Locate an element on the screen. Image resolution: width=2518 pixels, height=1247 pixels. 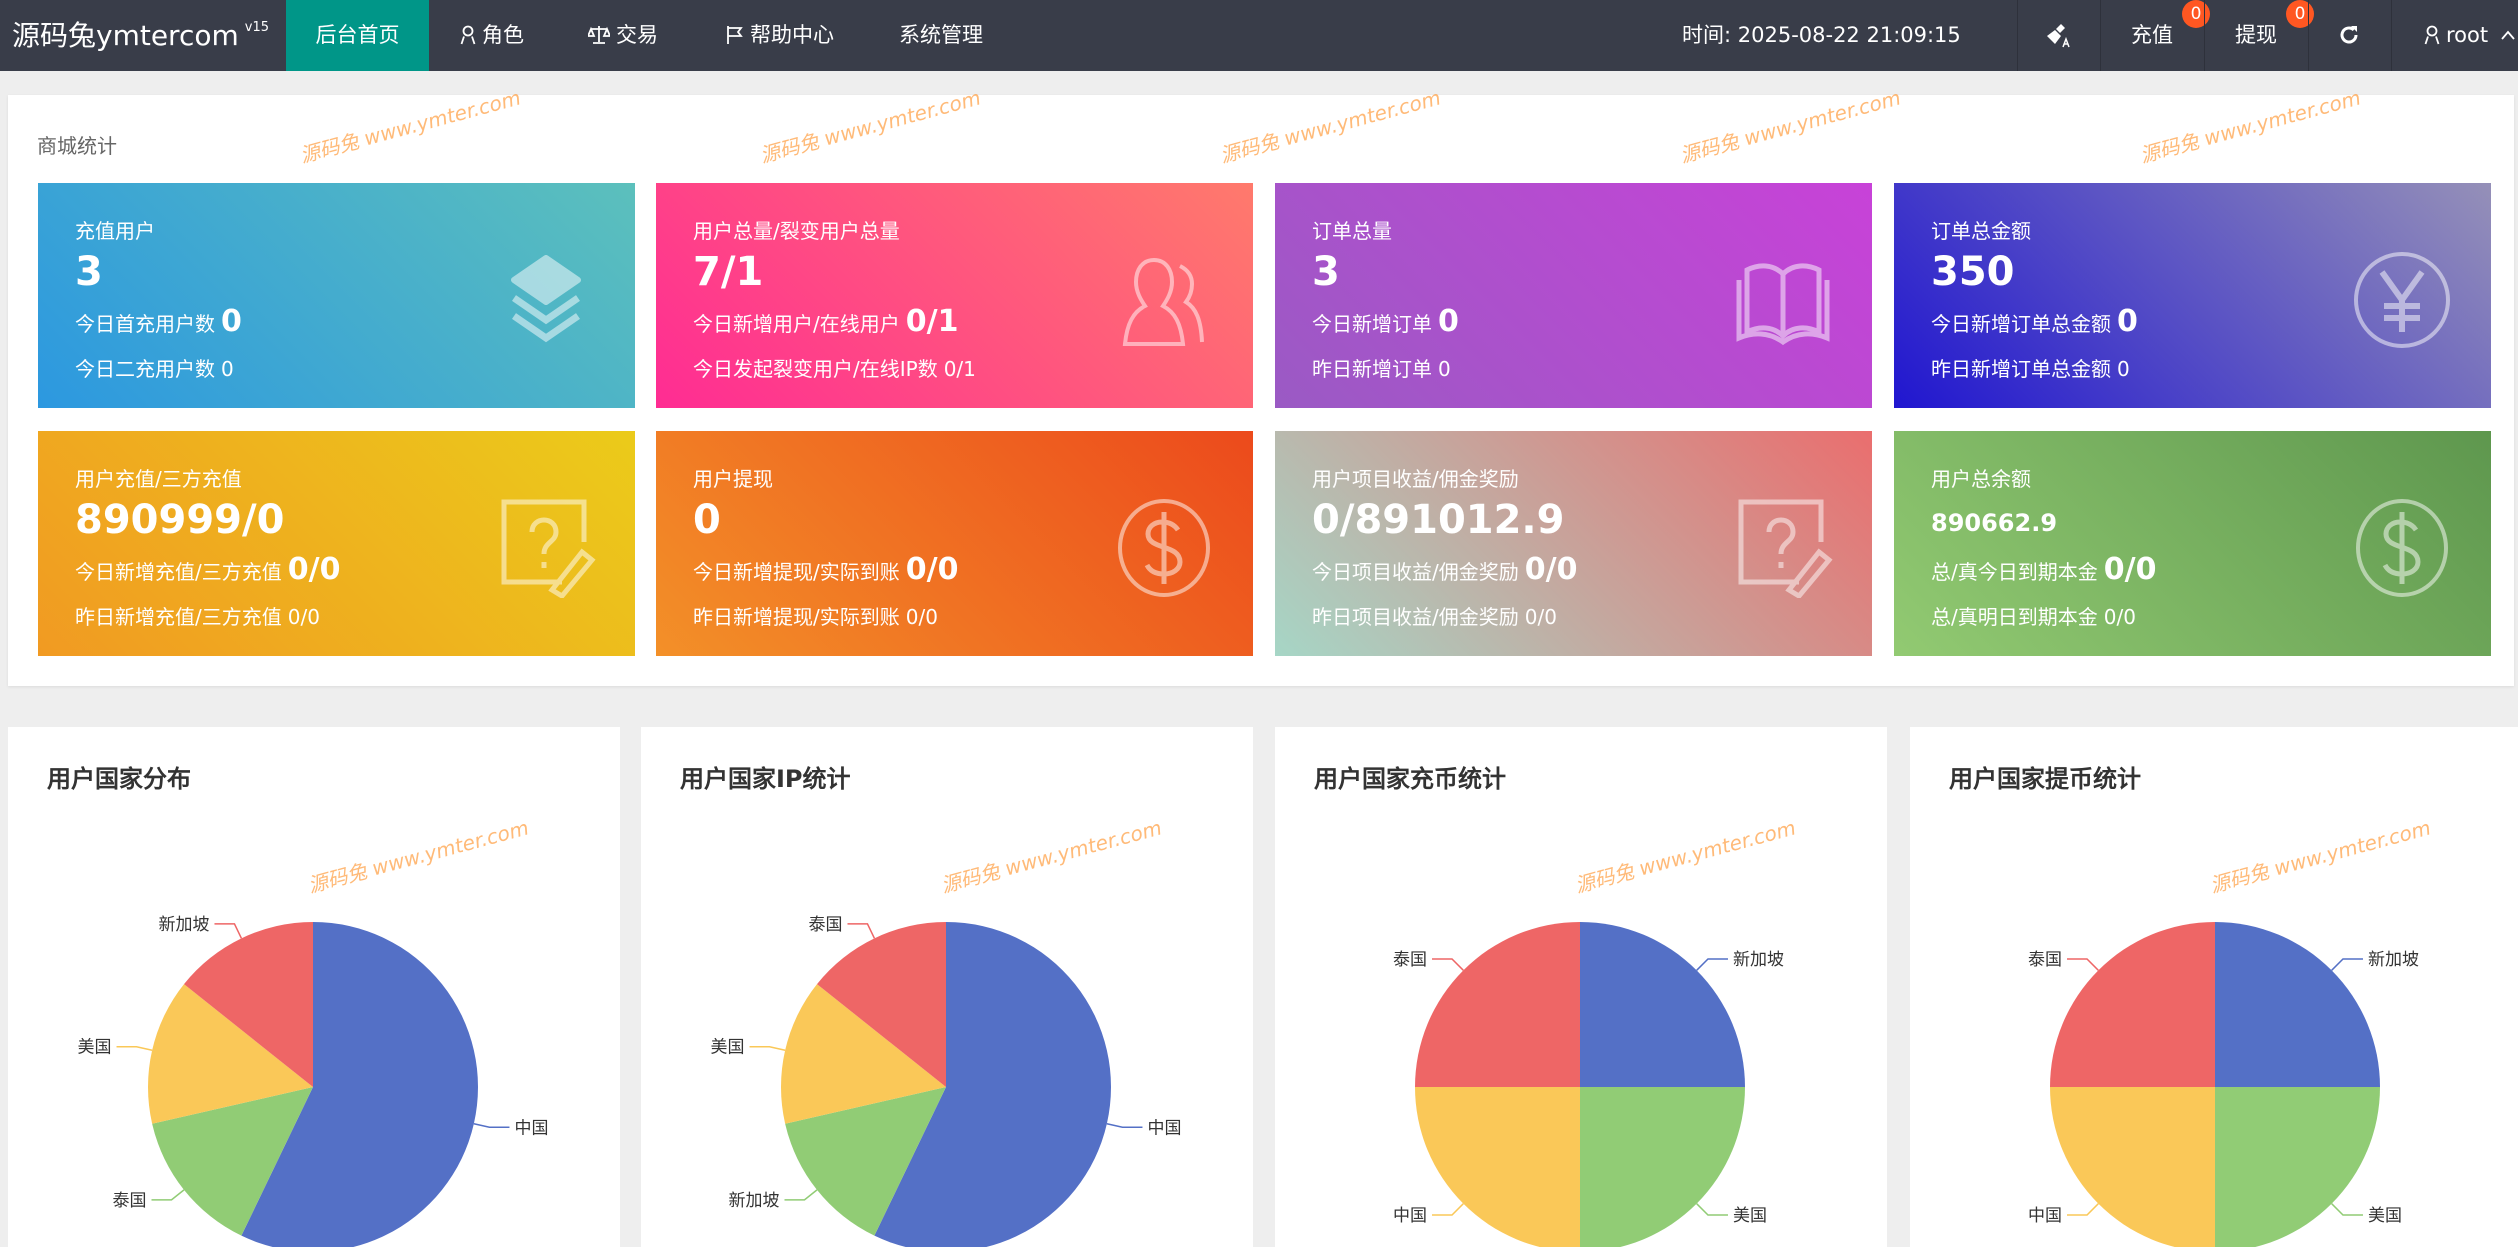
nav-label: 交易 is located at coordinates (637, 35).